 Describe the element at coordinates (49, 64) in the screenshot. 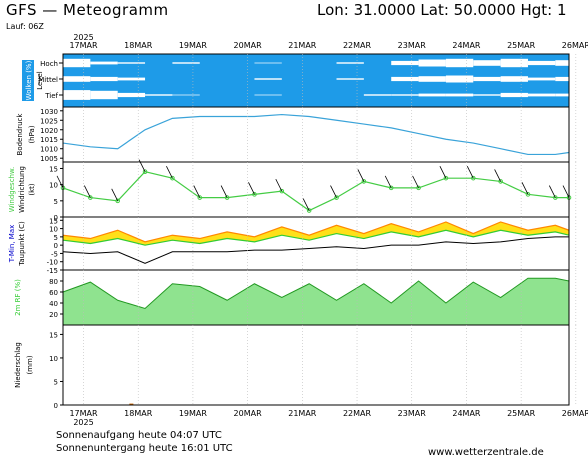

I see `cloud-level-label: Hoch` at that location.